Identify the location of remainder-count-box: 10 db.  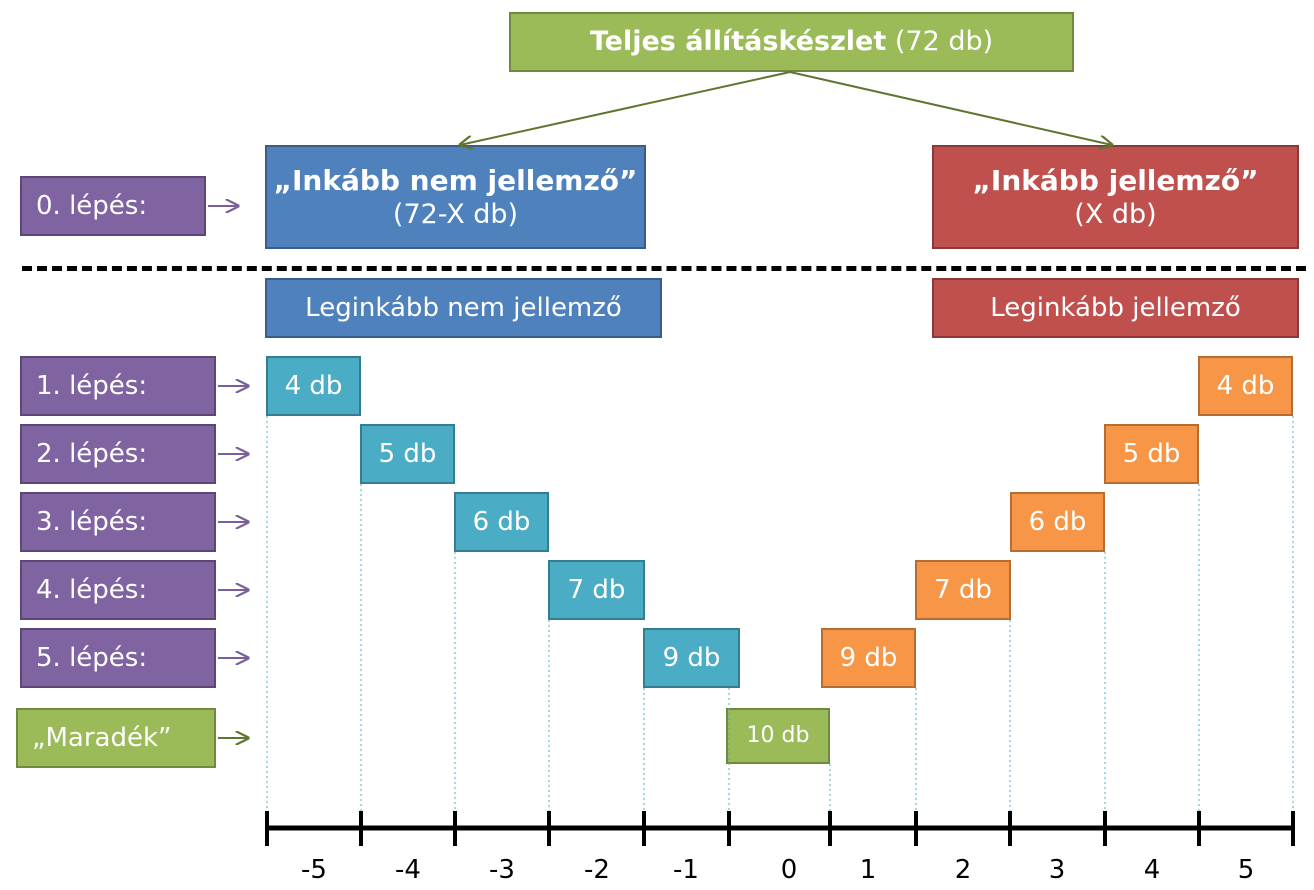
(778, 736).